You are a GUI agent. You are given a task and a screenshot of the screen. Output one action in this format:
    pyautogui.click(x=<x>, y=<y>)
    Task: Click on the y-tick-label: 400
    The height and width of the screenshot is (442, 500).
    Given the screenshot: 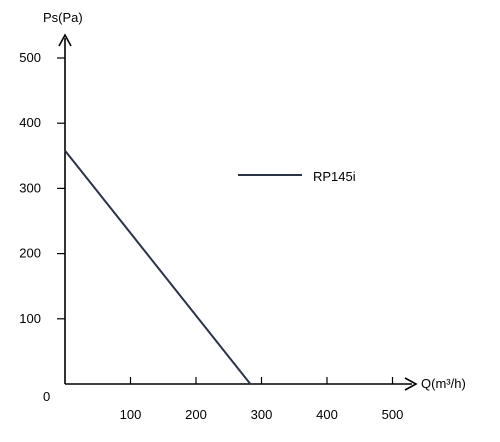 What is the action you would take?
    pyautogui.click(x=30, y=122)
    